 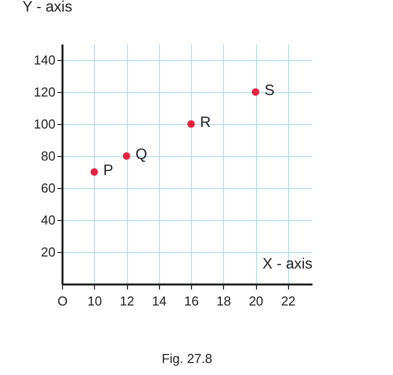 I want to click on x-tick-label: 14, so click(x=159, y=301).